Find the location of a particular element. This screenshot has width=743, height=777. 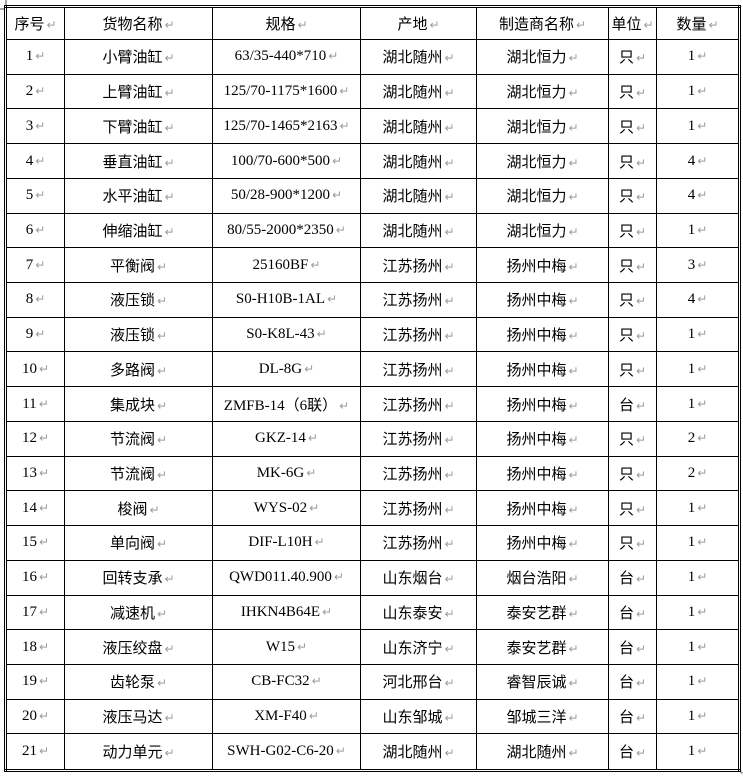

cell-index: 9 ↵ is located at coordinates (35, 334).